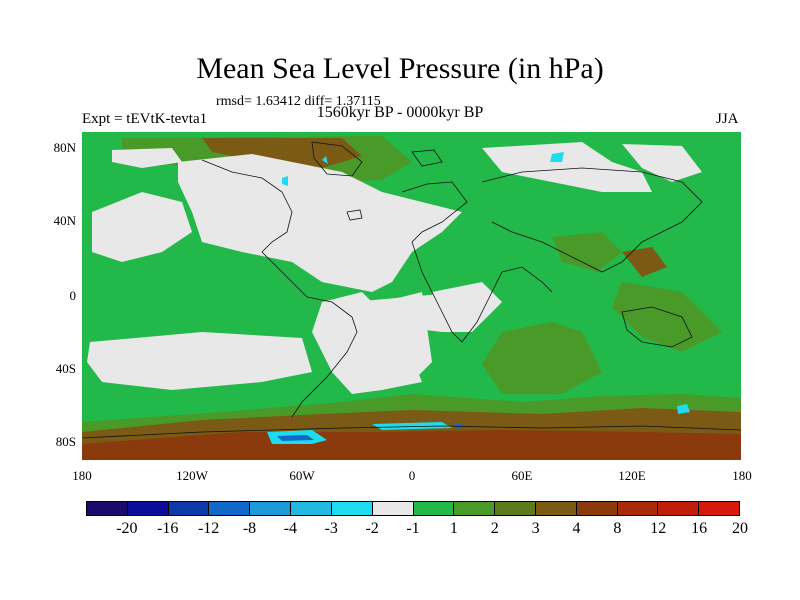 Image resolution: width=800 pixels, height=600 pixels. What do you see at coordinates (453, 528) in the screenshot?
I see `colorbar-label-8: 1` at bounding box center [453, 528].